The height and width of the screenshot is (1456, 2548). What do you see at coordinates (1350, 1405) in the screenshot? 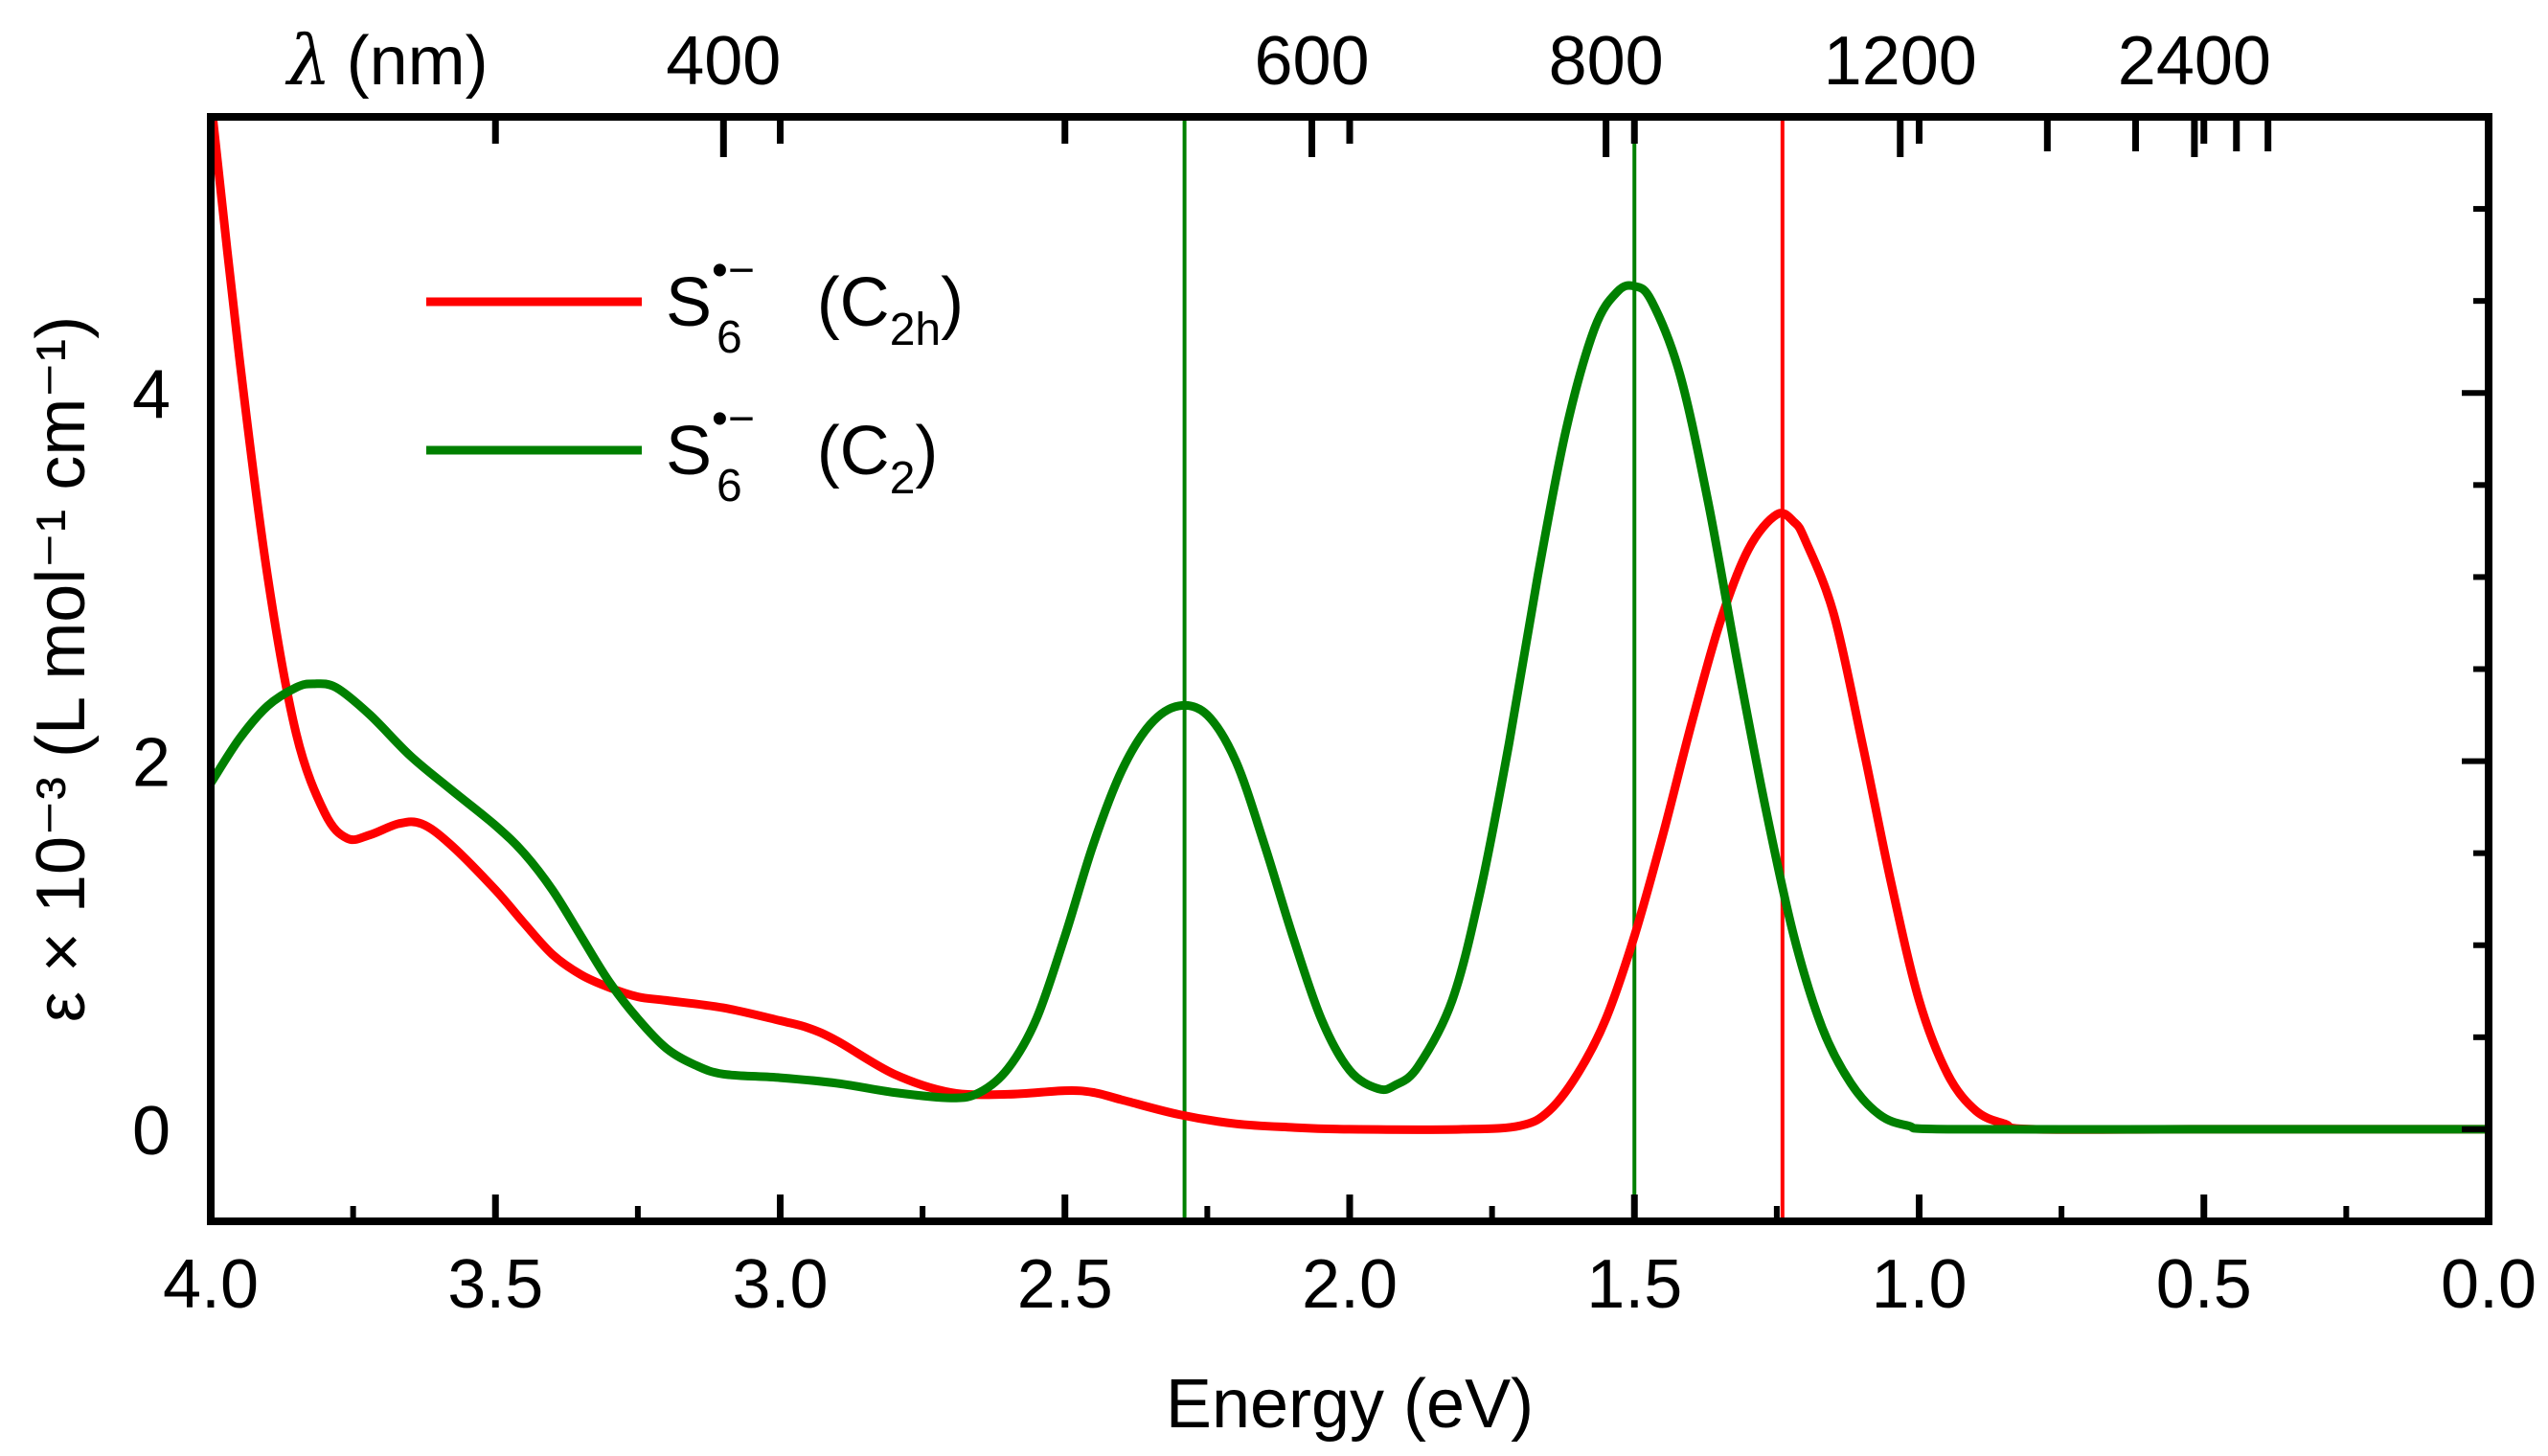
I see `x-axis-title: Energy (eV)` at bounding box center [1350, 1405].